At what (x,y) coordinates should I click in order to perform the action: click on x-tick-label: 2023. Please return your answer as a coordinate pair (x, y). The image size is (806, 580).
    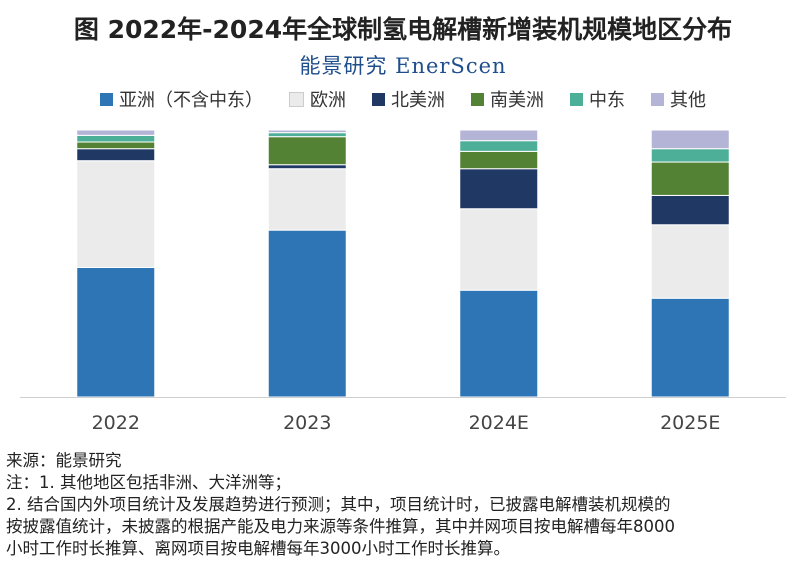
    Looking at the image, I should click on (307, 423).